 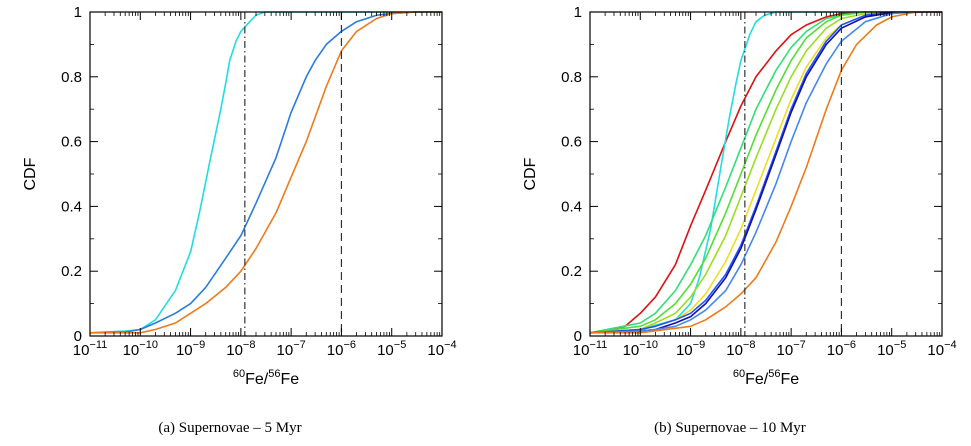 I want to click on chart-caption: (b) Supernovae – 10 Myr, so click(x=730, y=428).